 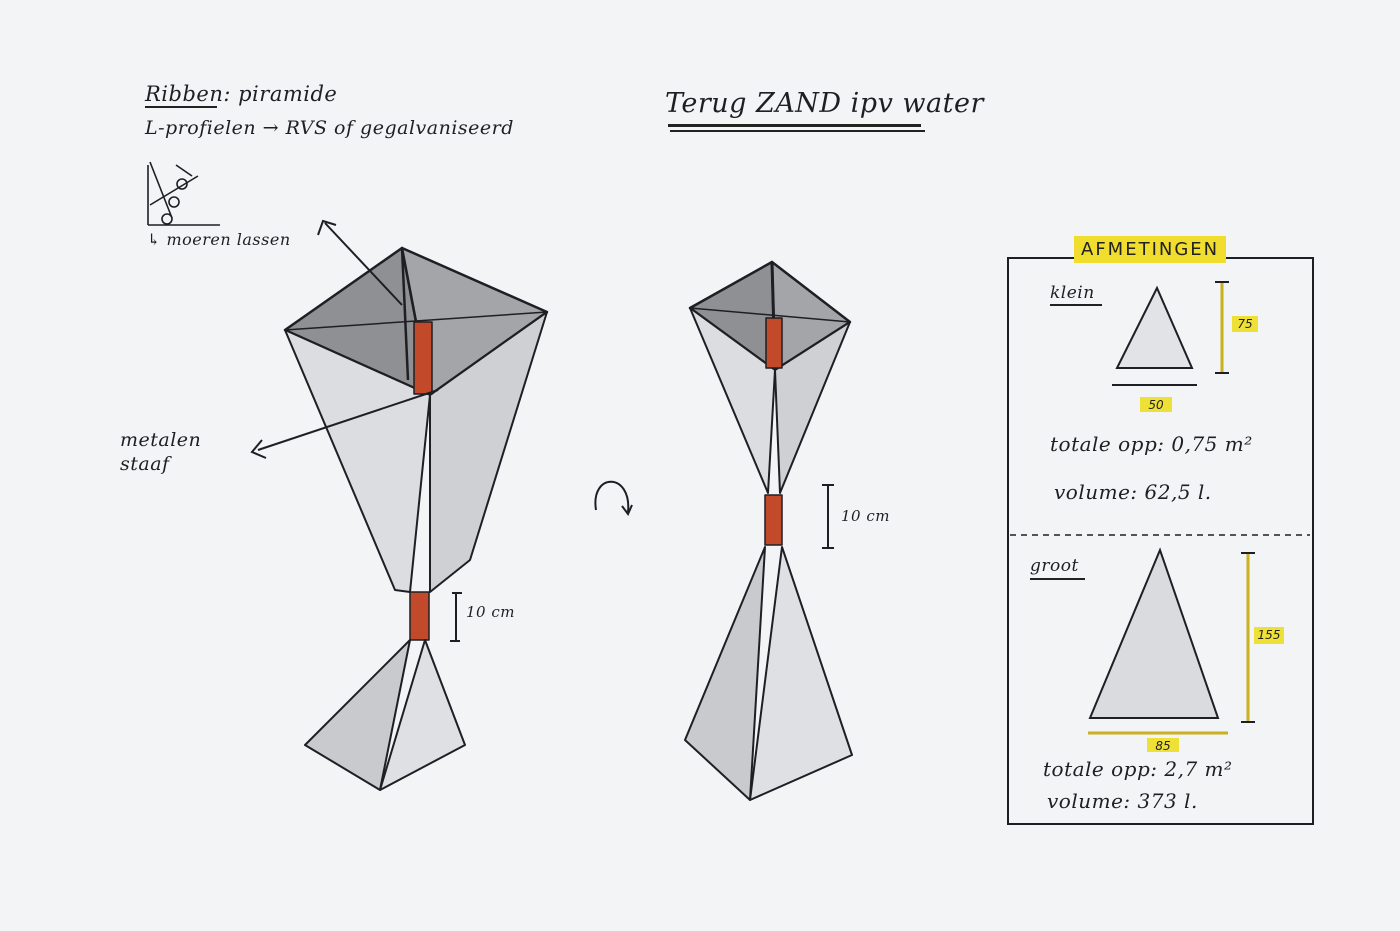 What do you see at coordinates (488, 452) in the screenshot?
I see `left-funnel-right` at bounding box center [488, 452].